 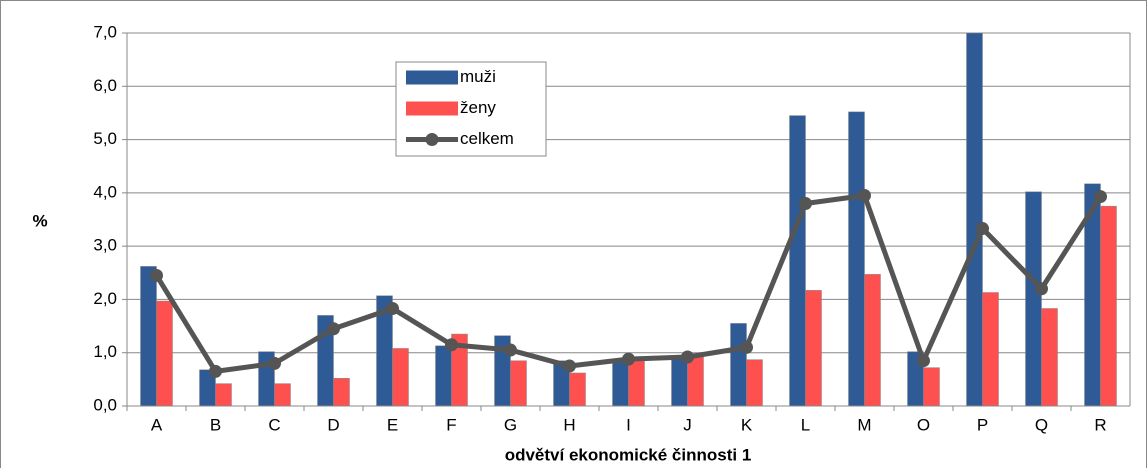 What do you see at coordinates (982, 424) in the screenshot?
I see `x-tick-label: P` at bounding box center [982, 424].